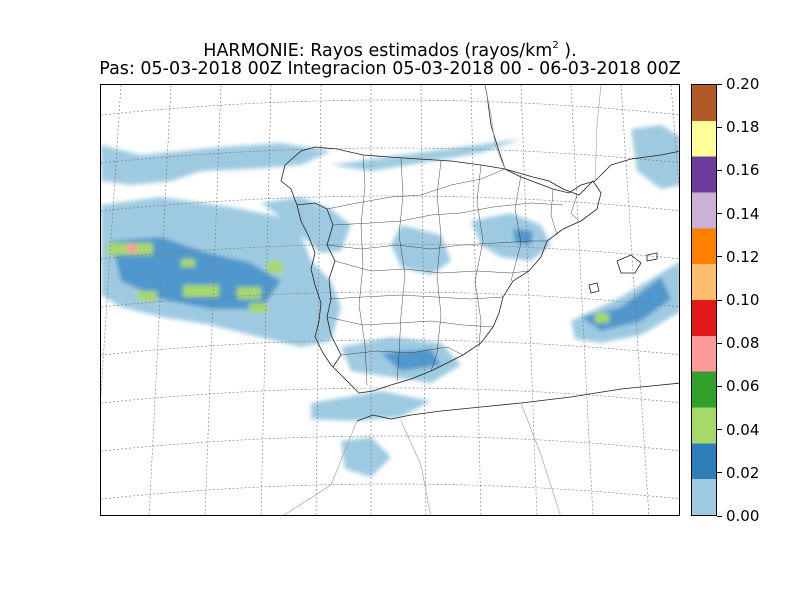 The width and height of the screenshot is (800, 600). I want to click on title-prefix: HARMONIE: Rayos estimados (rayos/km, so click(378, 51).